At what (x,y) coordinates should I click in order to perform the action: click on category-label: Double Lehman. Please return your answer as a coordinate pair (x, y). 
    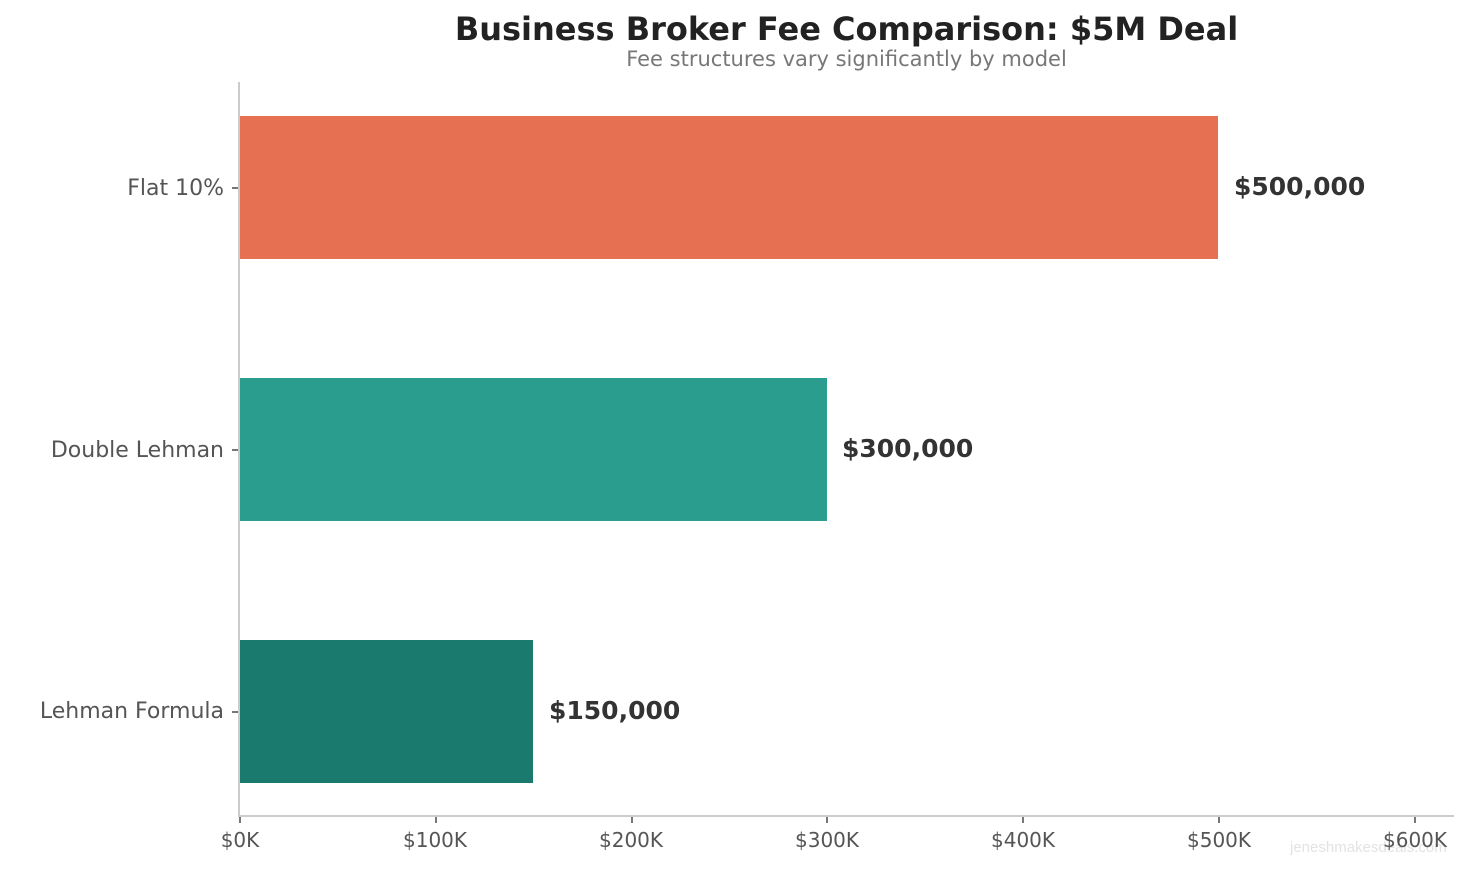
    Looking at the image, I should click on (137, 450).